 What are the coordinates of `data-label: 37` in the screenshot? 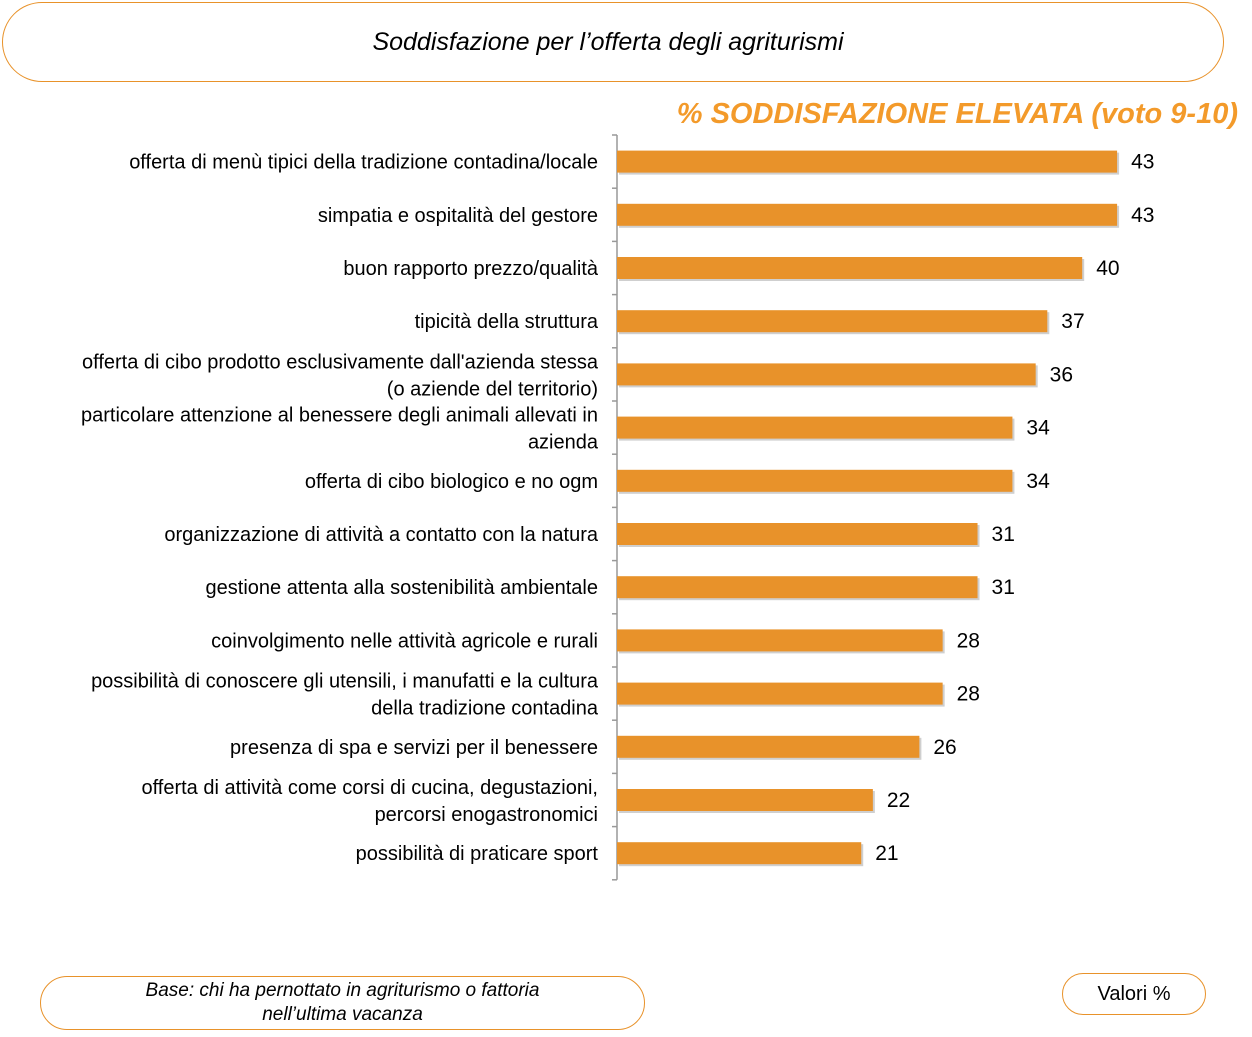 It's located at (1072, 321).